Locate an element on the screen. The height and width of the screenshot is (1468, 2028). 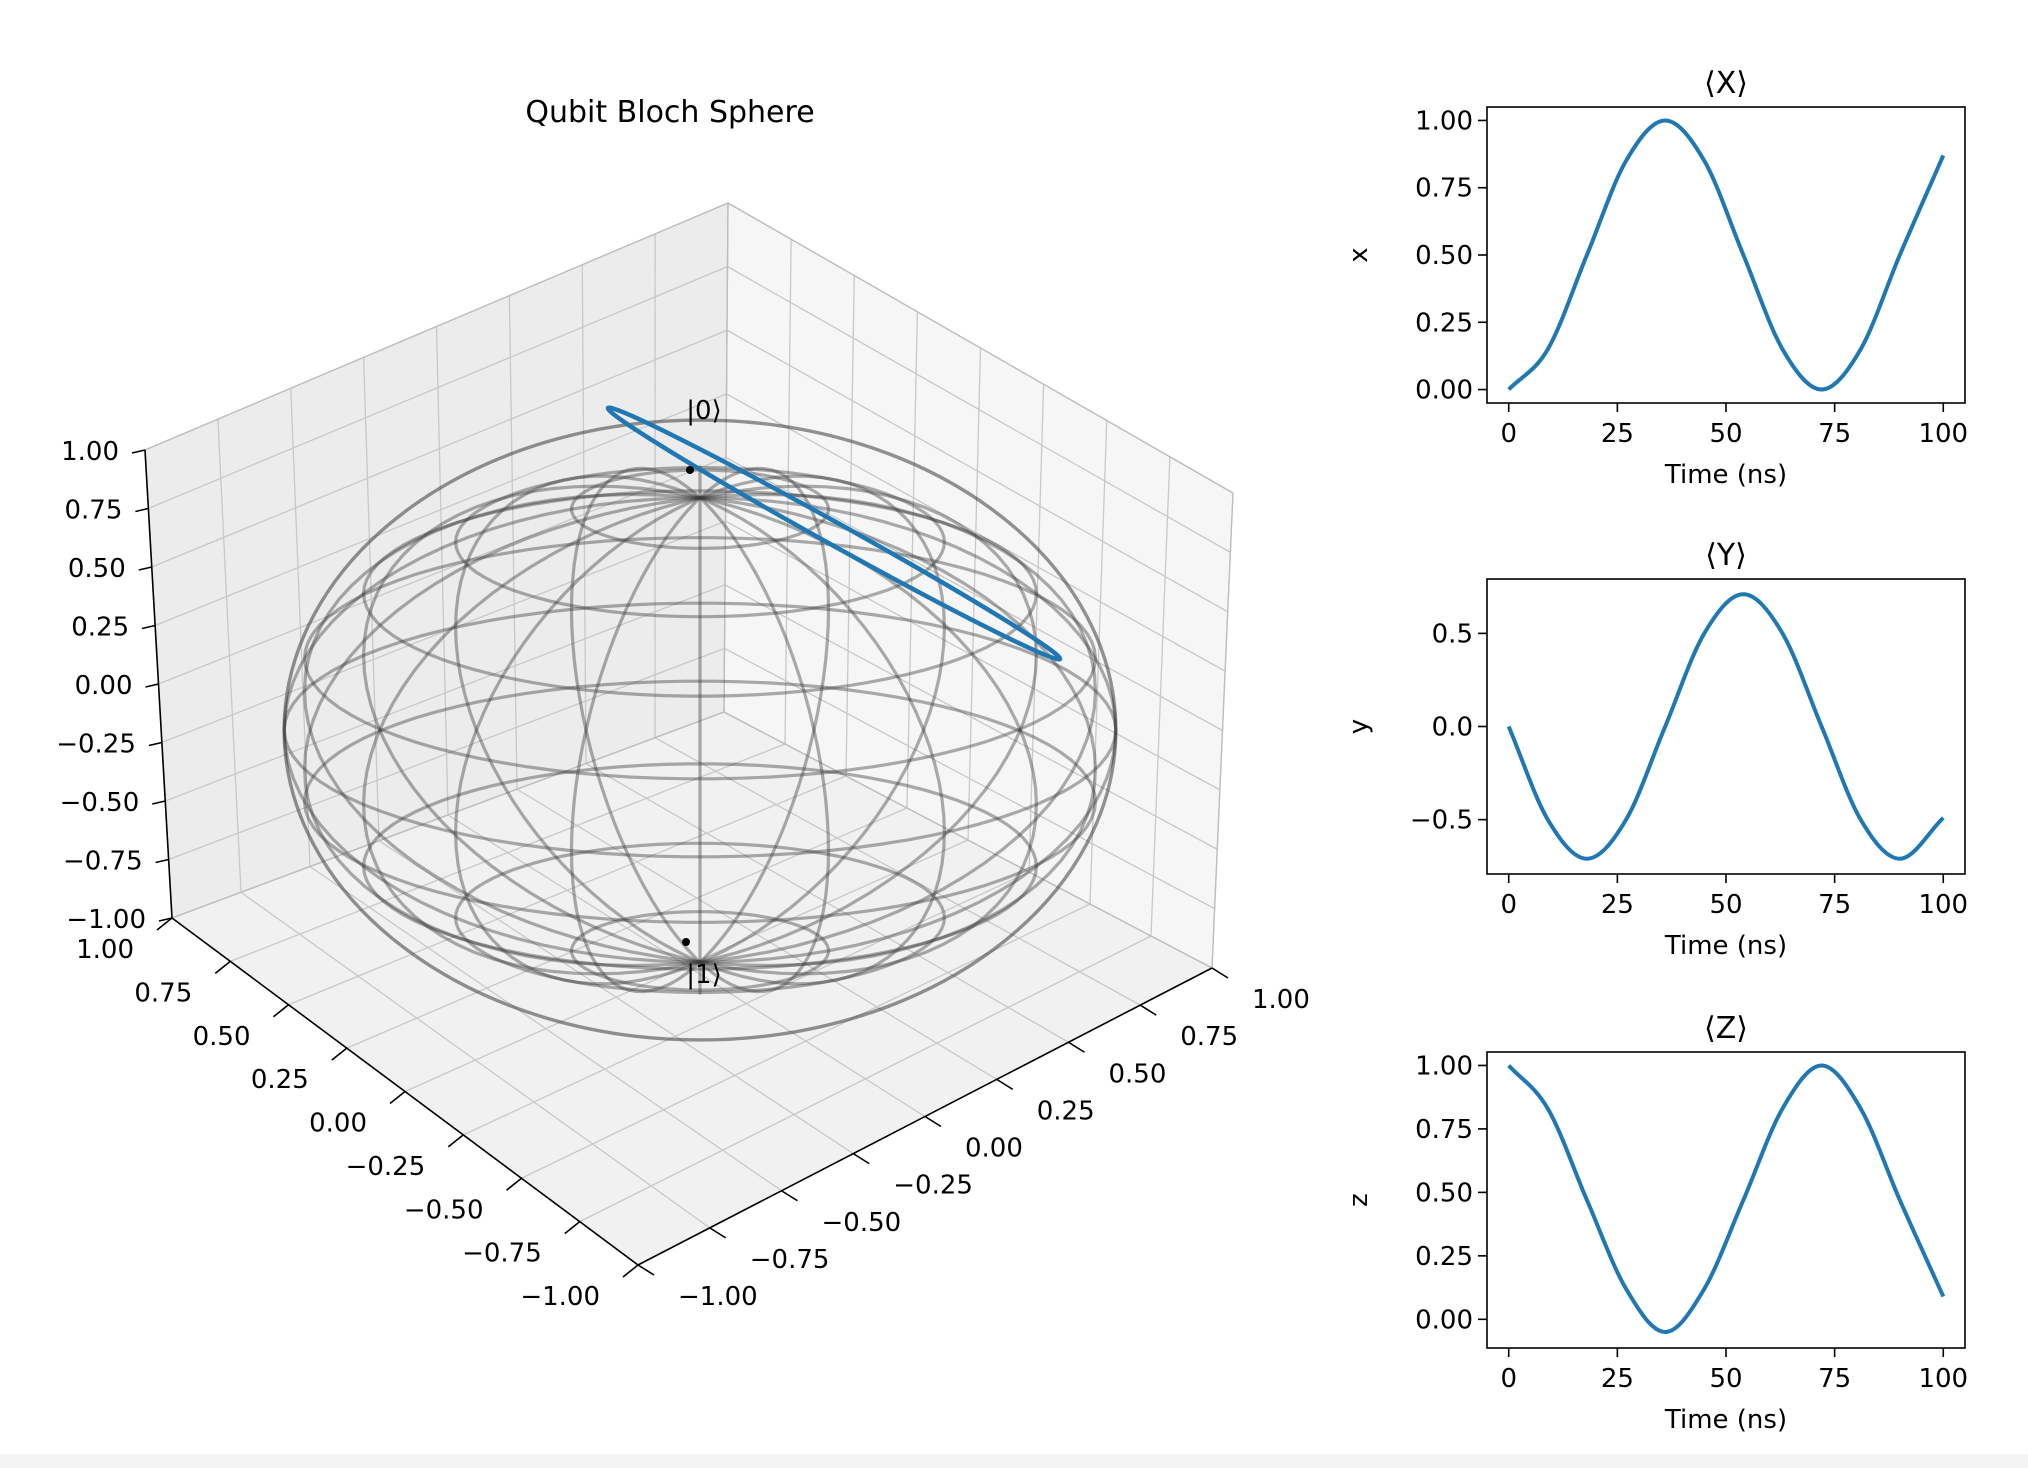
x-axis-tick-label: 0.25 is located at coordinates (1066, 1111).